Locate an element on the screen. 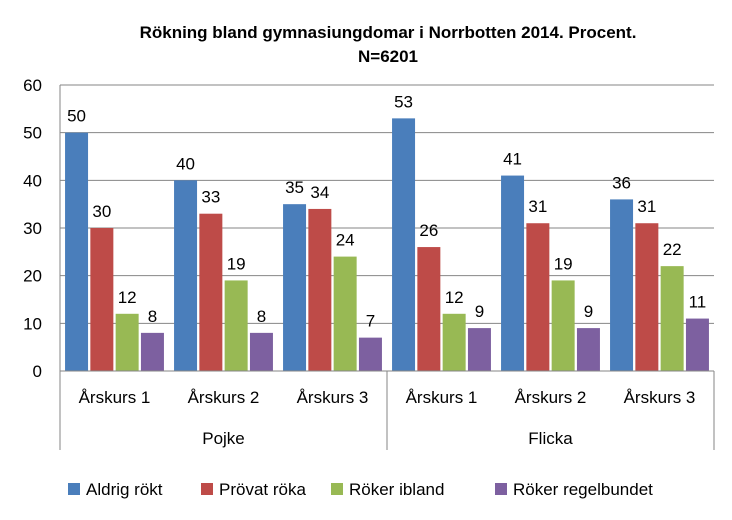 This screenshot has height=520, width=732. legend-label: Aldrig rökt is located at coordinates (124, 489).